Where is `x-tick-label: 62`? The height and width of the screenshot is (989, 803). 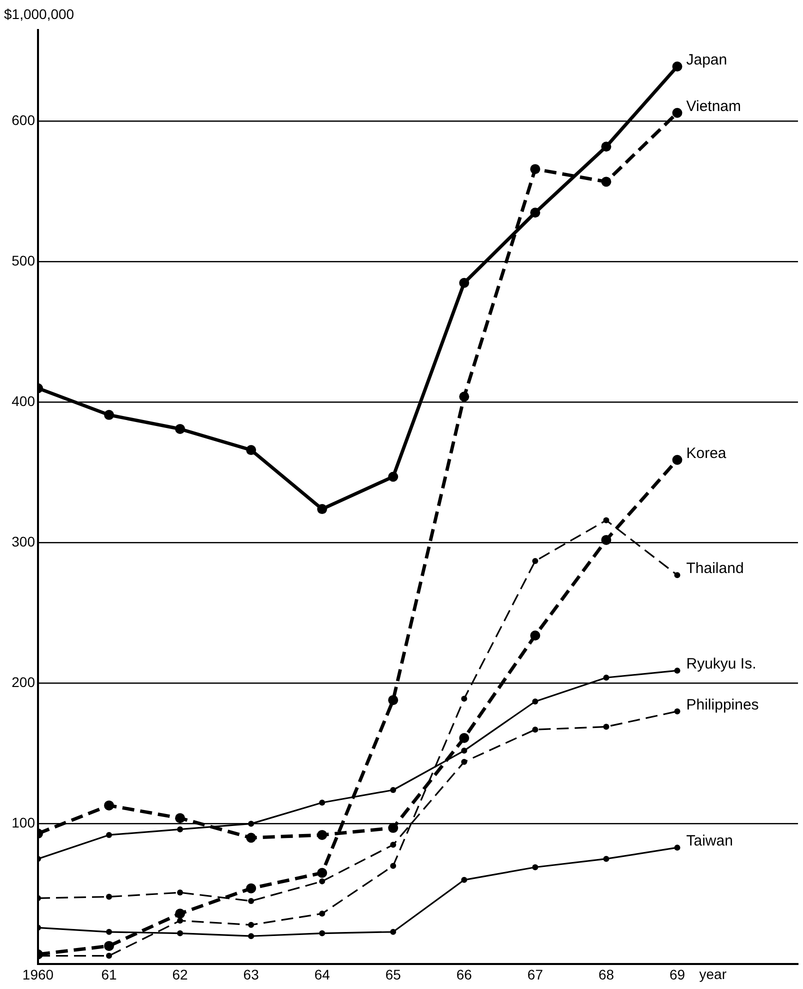 x-tick-label: 62 is located at coordinates (180, 974).